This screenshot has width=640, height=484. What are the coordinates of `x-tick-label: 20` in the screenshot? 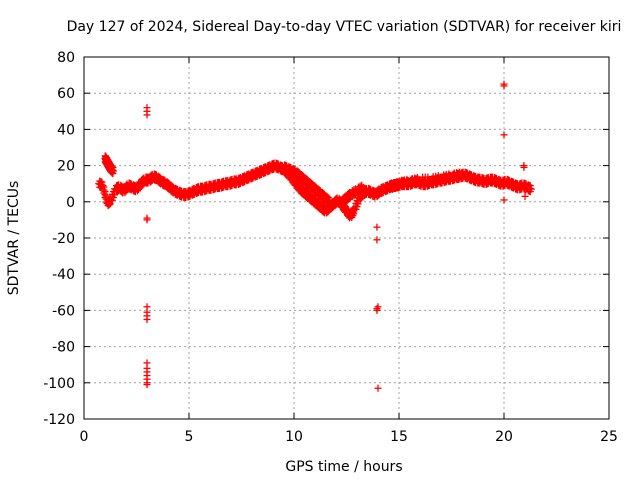 It's located at (504, 437).